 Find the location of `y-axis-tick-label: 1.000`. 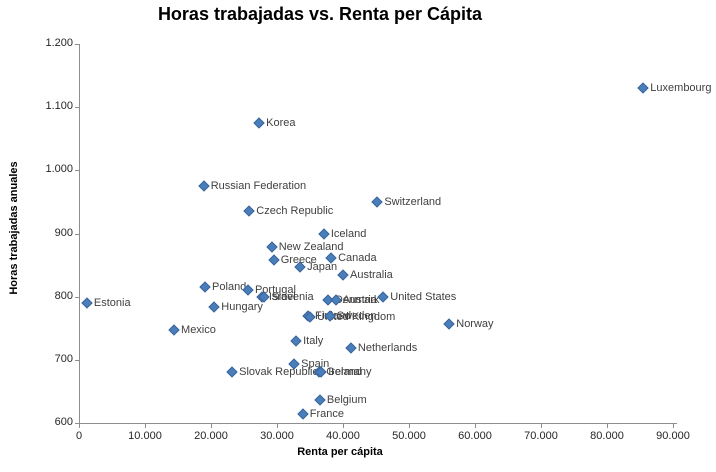

y-axis-tick-label: 1.000 is located at coordinates (59, 169).